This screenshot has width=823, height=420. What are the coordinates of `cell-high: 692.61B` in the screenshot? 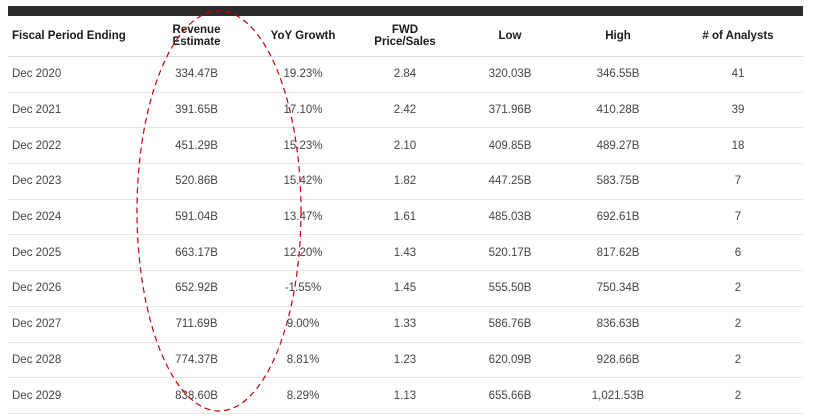 It's located at (618, 217).